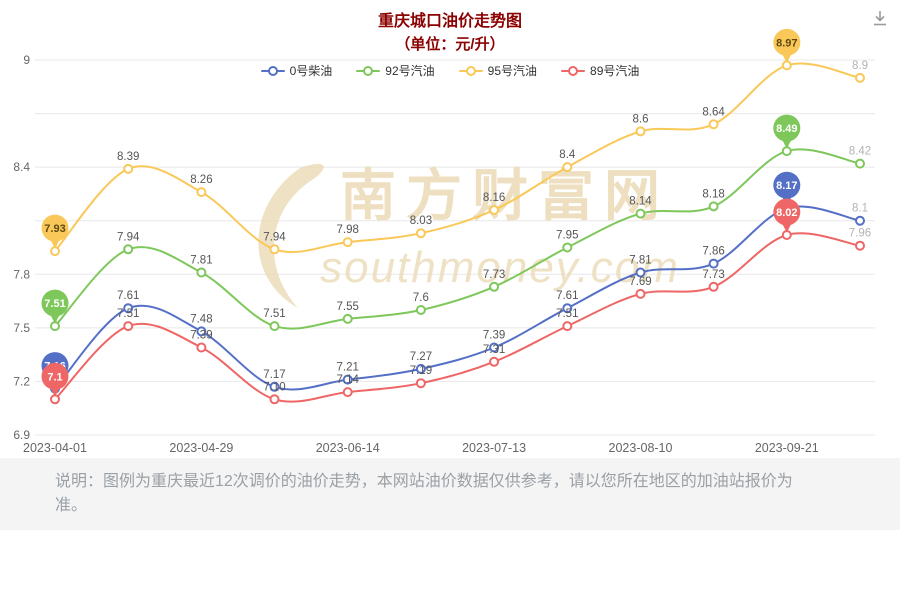 This screenshot has height=600, width=900. Describe the element at coordinates (55, 448) in the screenshot. I see `svg-text: 2023-04-01` at that location.